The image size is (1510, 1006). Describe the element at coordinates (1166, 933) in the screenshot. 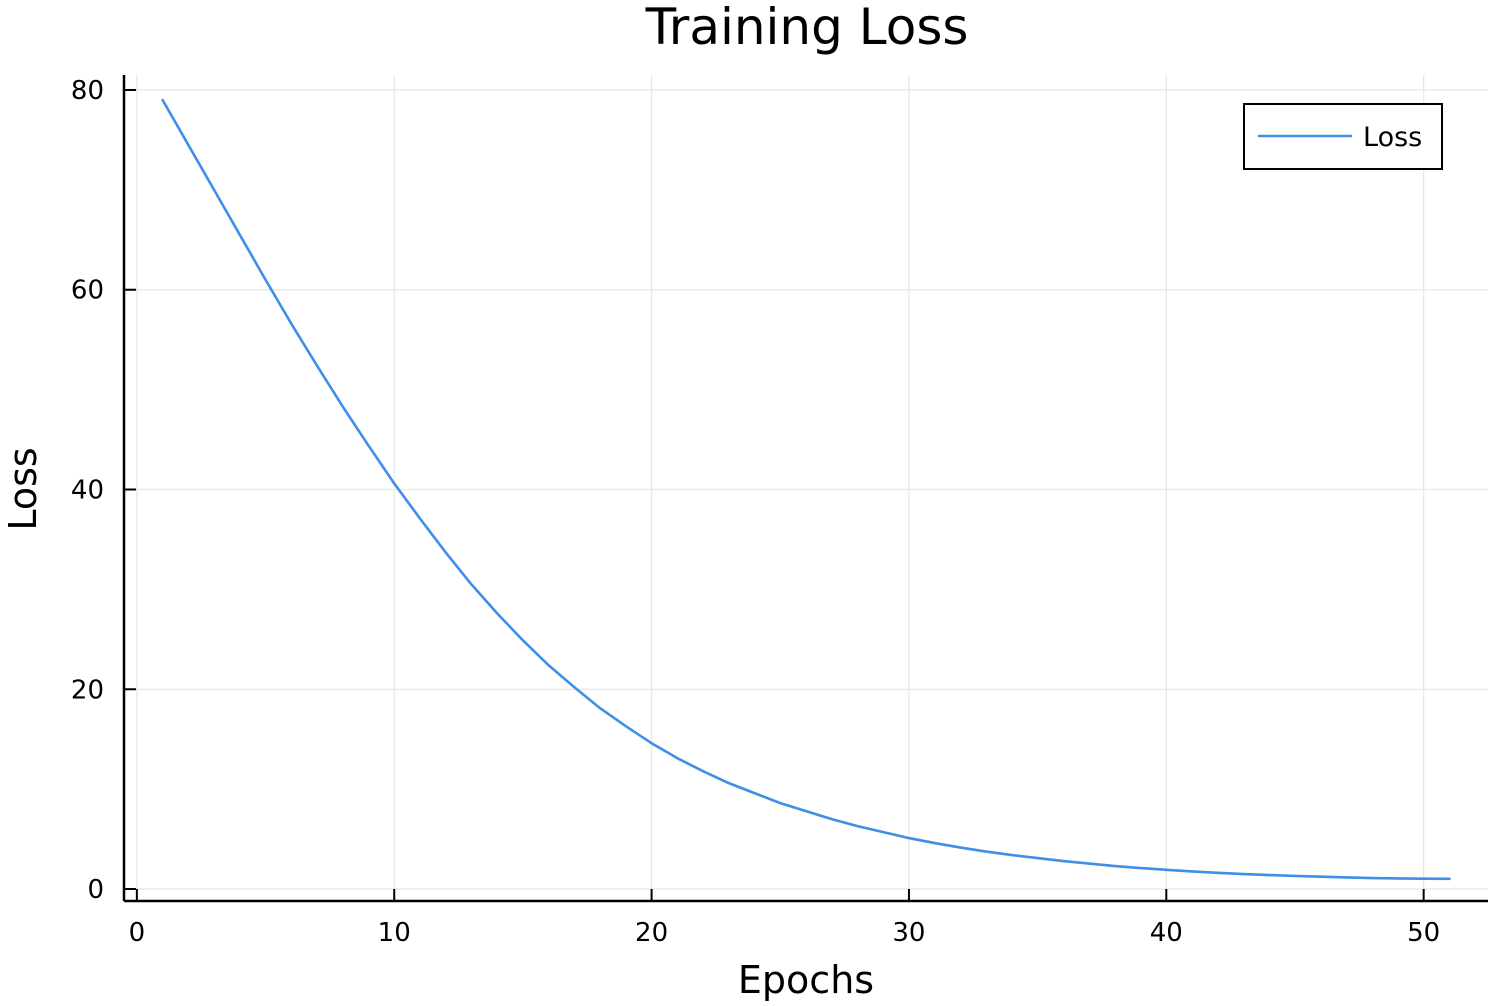

I see `x-tick-label: 40` at that location.